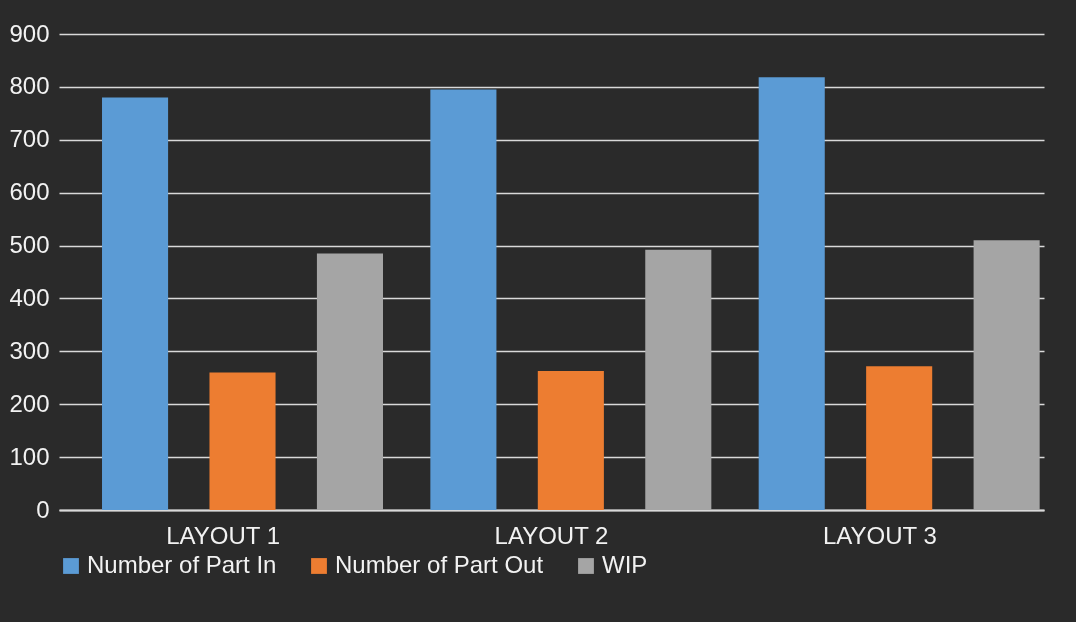 The image size is (1076, 622). I want to click on x-tick-label: LAYOUT 3, so click(879, 535).